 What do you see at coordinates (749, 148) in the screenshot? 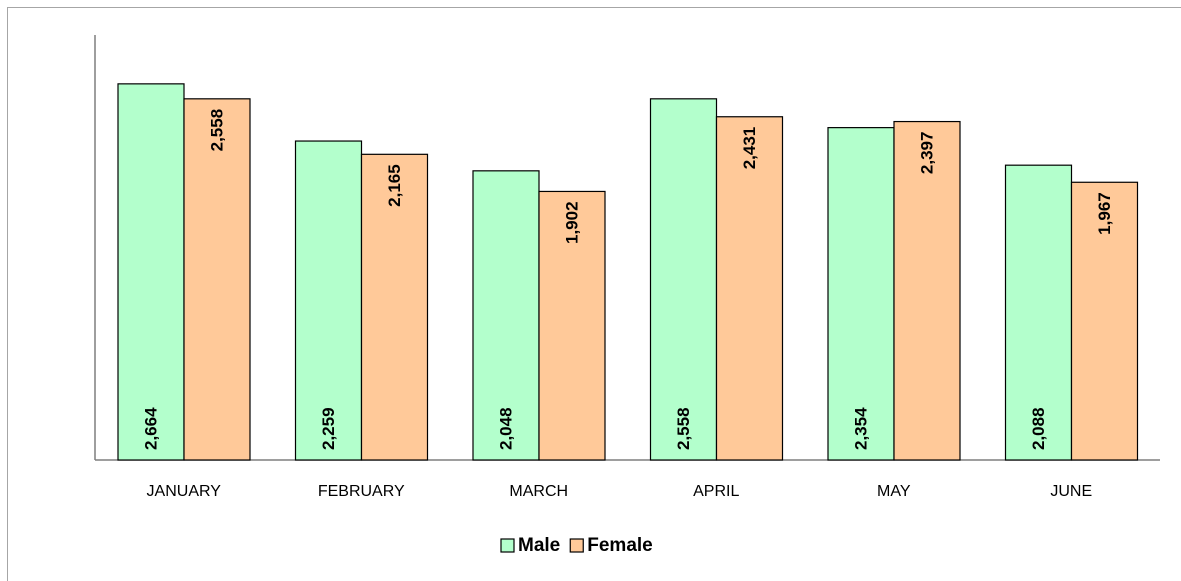
I see `data-label: 2,431` at bounding box center [749, 148].